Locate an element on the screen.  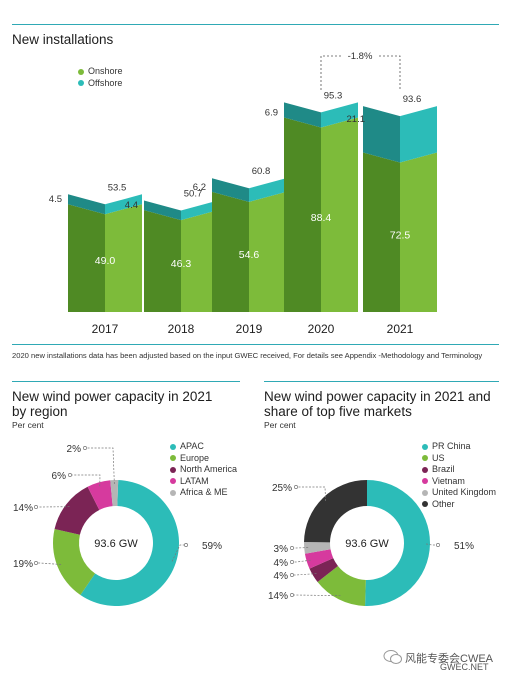
offshore-left-face-2019 is located at coordinates (230, 190).